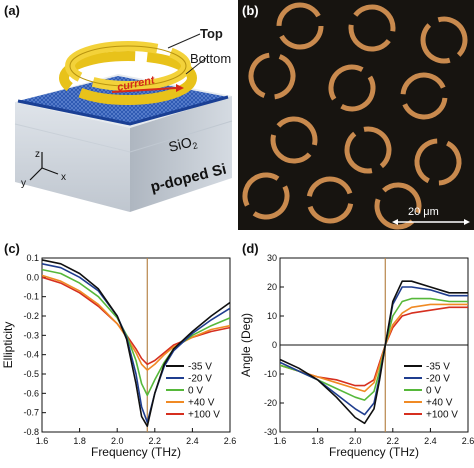 This screenshot has height=468, width=474. What do you see at coordinates (423, 212) in the screenshot?
I see `scale-bar-label: 20 μm` at bounding box center [423, 212].